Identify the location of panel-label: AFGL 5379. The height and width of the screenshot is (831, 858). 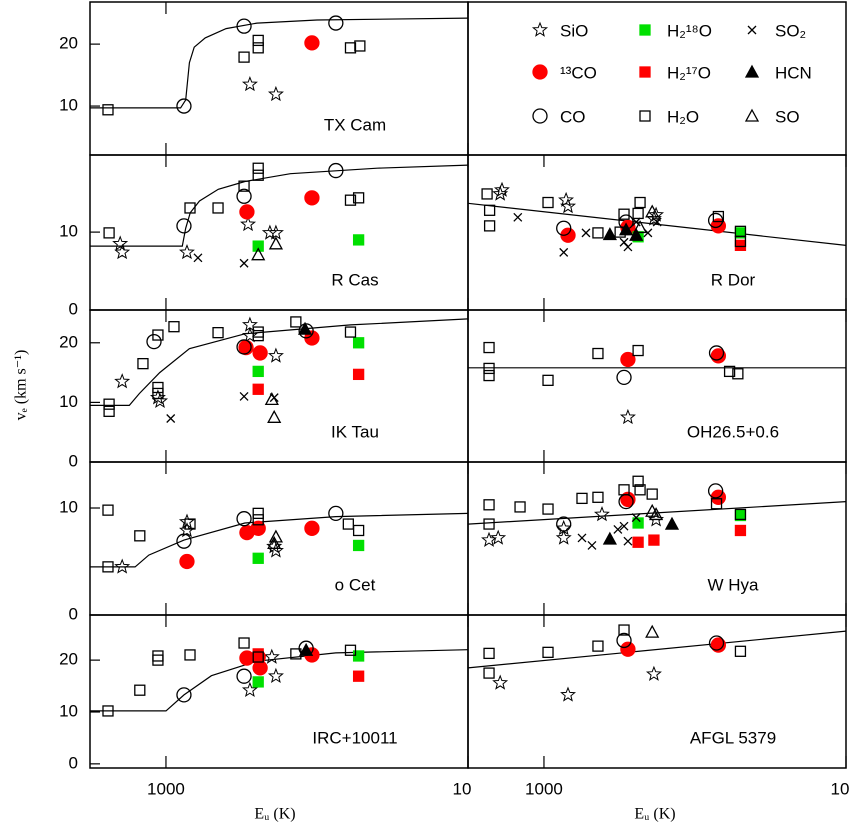
(733, 737).